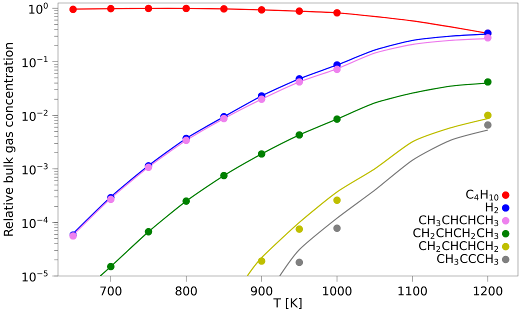  I want to click on legend-label: CH$_{2}$CHCH$_{2}$CH$_{3}$, so click(455, 234).